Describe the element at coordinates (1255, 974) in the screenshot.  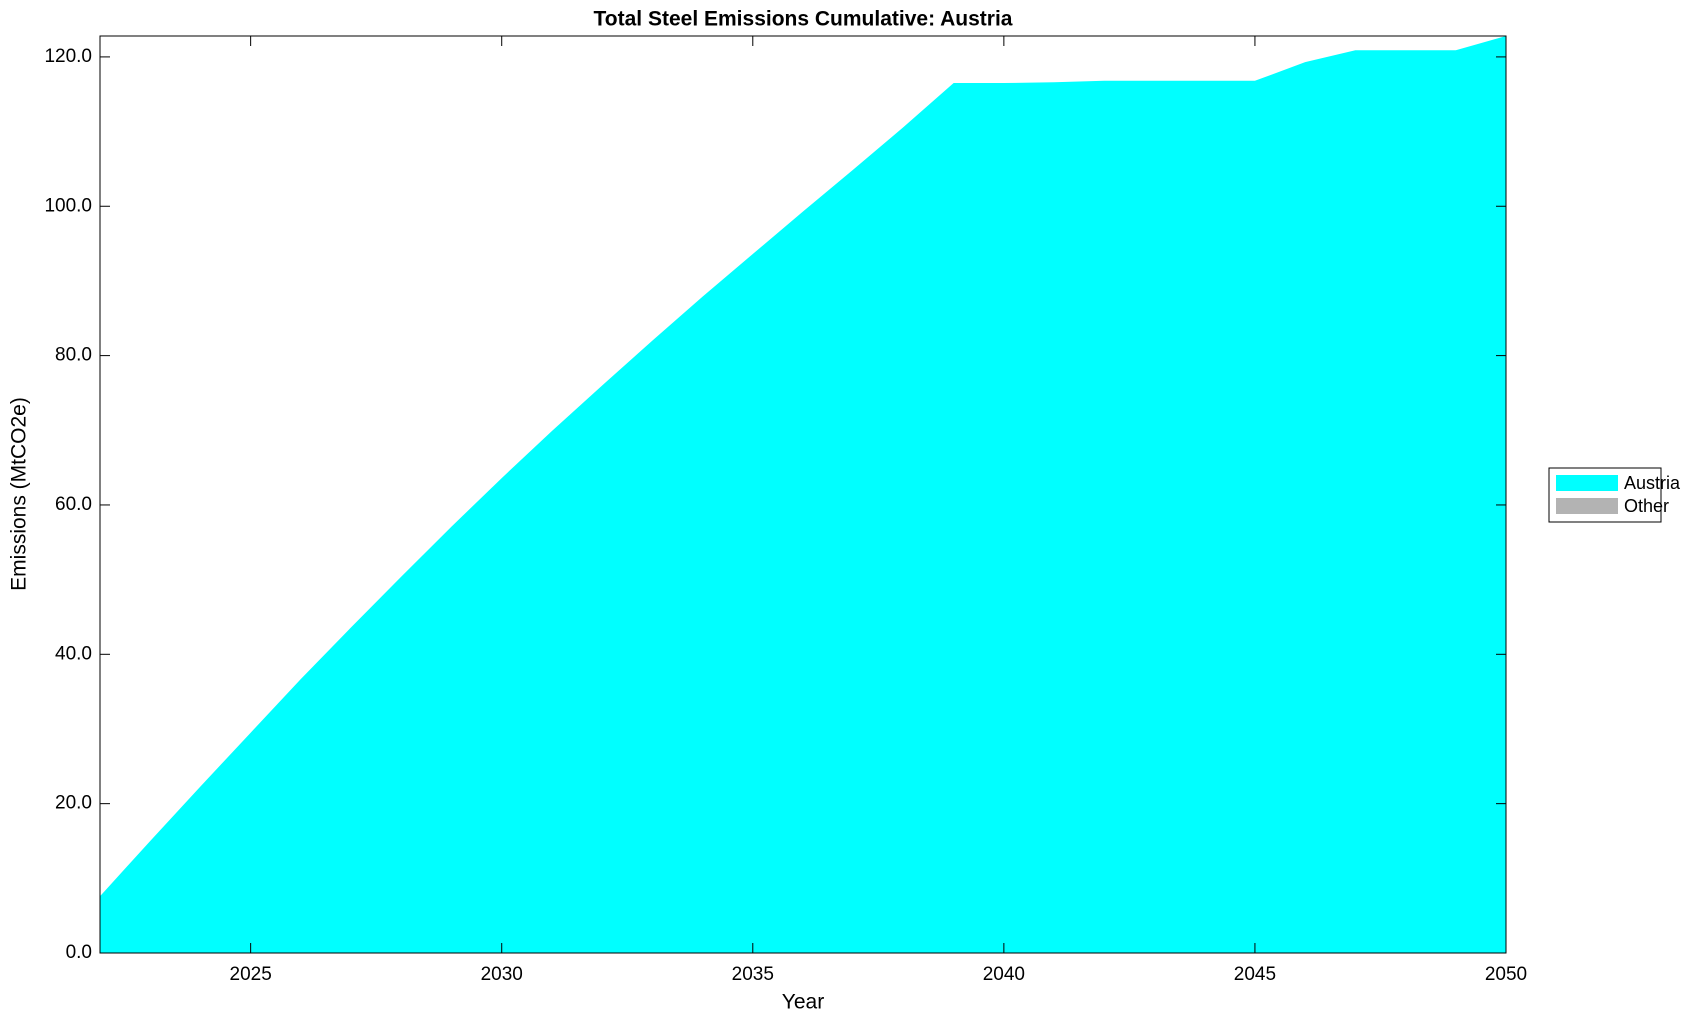
I see `x-tick-label: 2045` at that location.